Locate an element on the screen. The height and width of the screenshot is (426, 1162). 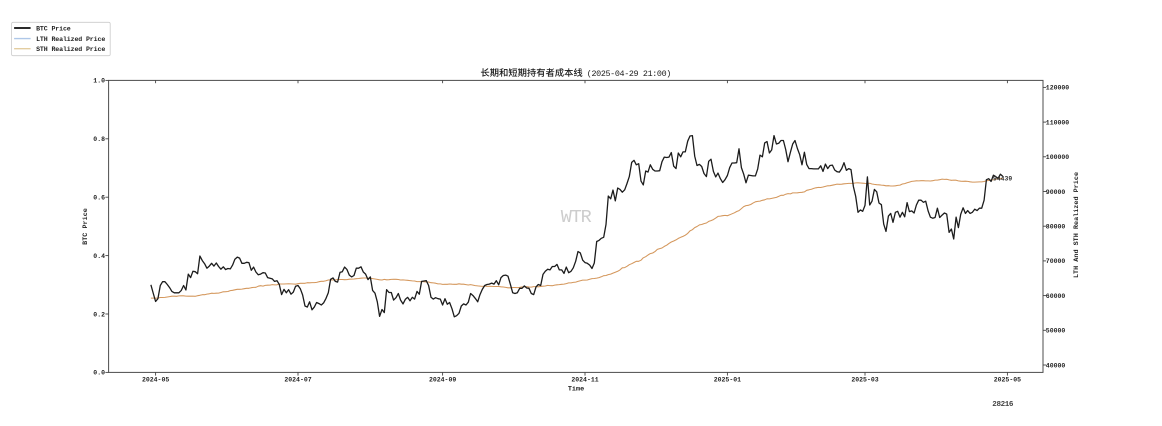
svg-text: 0.8 is located at coordinates (99, 139).